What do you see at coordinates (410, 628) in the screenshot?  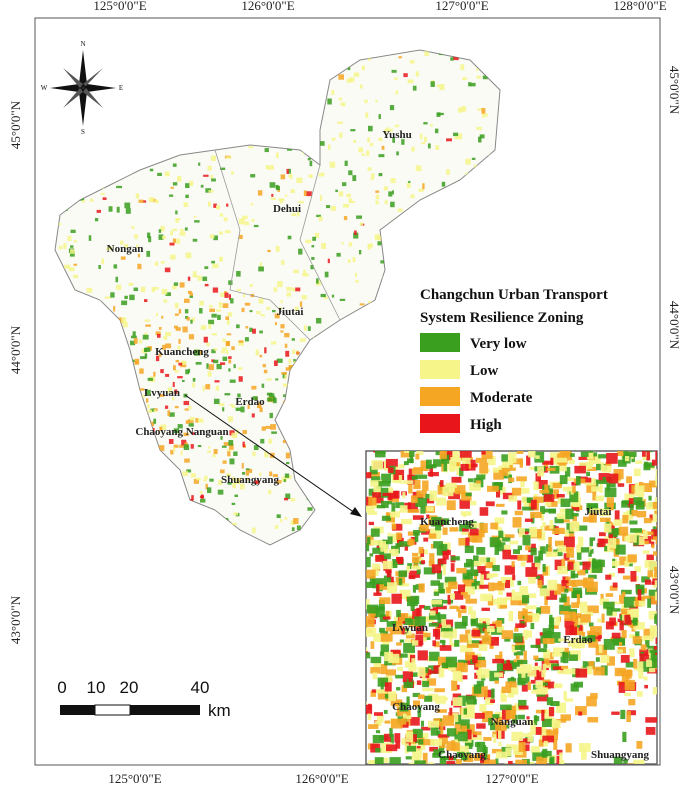 I see `inset-label: Lvyuan` at bounding box center [410, 628].